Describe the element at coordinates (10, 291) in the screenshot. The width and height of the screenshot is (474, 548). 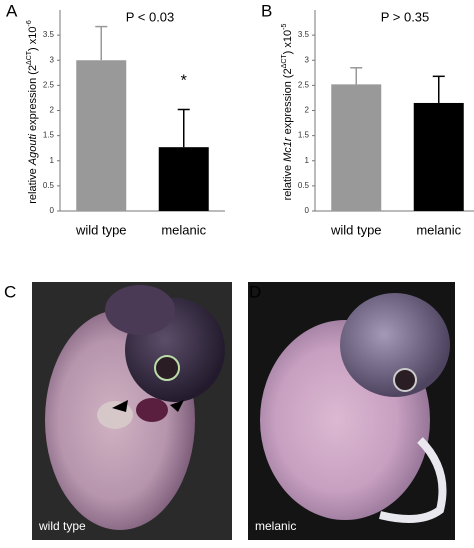
I see `panel-label: C` at that location.